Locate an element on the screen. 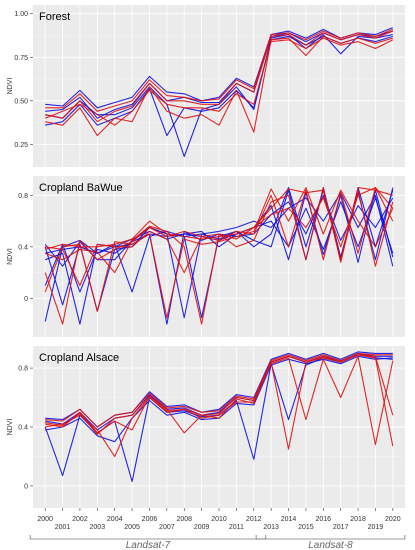 This screenshot has width=415, height=550. x-tick-label: 2006 is located at coordinates (150, 519).